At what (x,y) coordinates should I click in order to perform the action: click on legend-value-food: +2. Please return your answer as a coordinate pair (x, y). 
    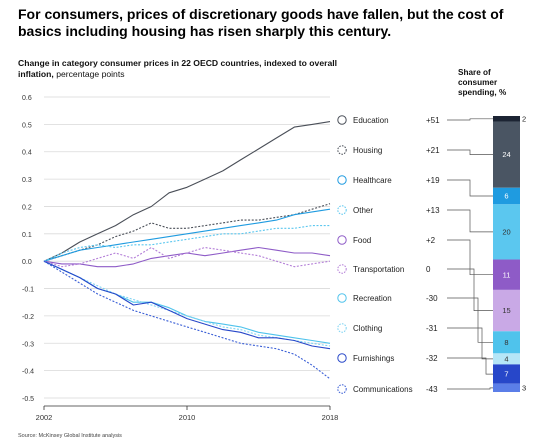
    Looking at the image, I should click on (431, 240).